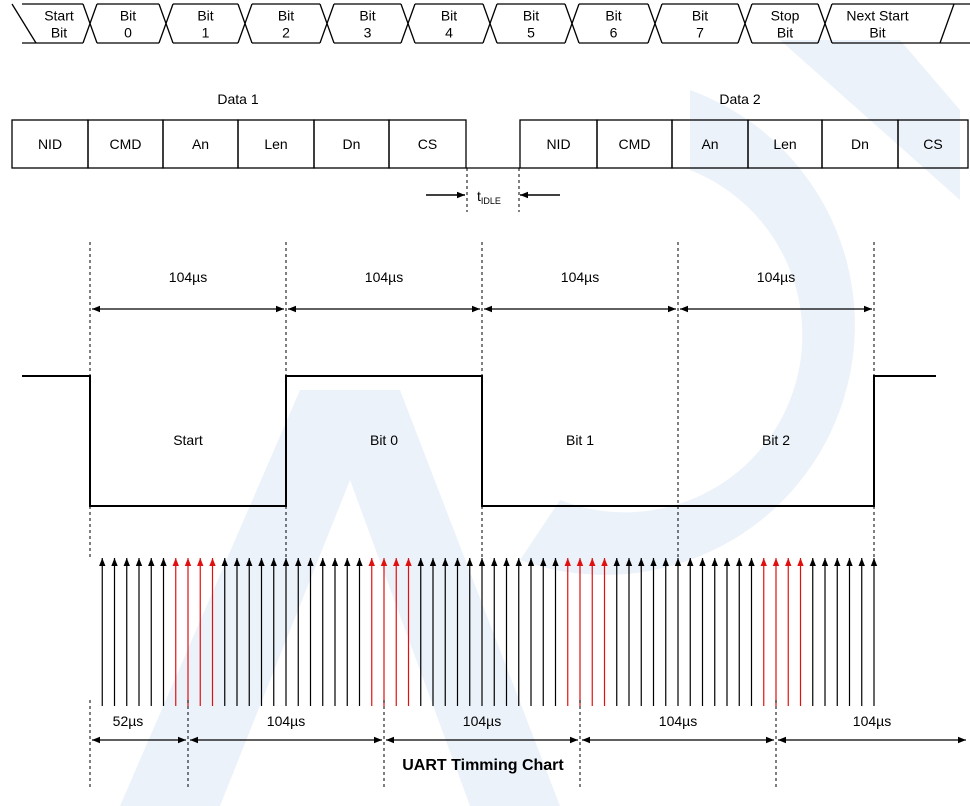  I want to click on frame-cell-label: Bit 6, so click(613, 24).